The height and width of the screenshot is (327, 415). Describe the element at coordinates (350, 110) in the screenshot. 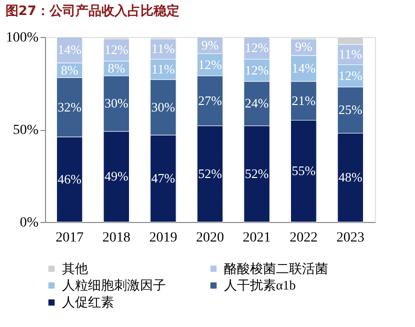

I see `data-label: 25%` at that location.